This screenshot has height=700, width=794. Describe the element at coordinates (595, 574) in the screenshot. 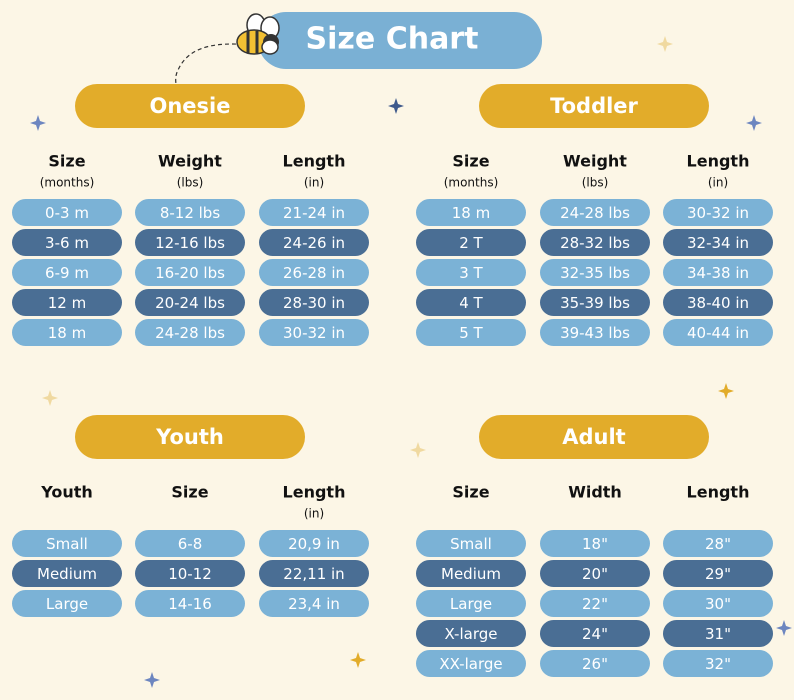

I see `cell-text: 20"` at that location.